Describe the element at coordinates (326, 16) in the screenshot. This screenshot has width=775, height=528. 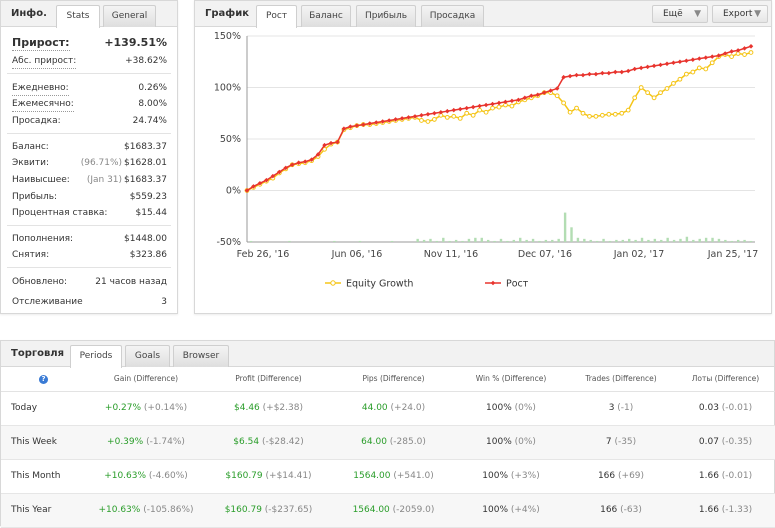
I see `tab-balance: Баланс` at that location.